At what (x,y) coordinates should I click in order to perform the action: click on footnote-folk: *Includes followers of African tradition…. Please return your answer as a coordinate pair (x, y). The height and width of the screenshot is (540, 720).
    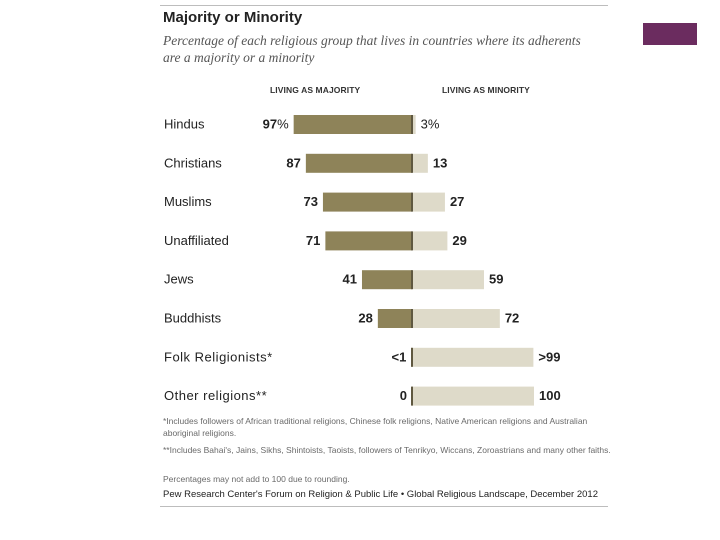
    Looking at the image, I should click on (375, 427).